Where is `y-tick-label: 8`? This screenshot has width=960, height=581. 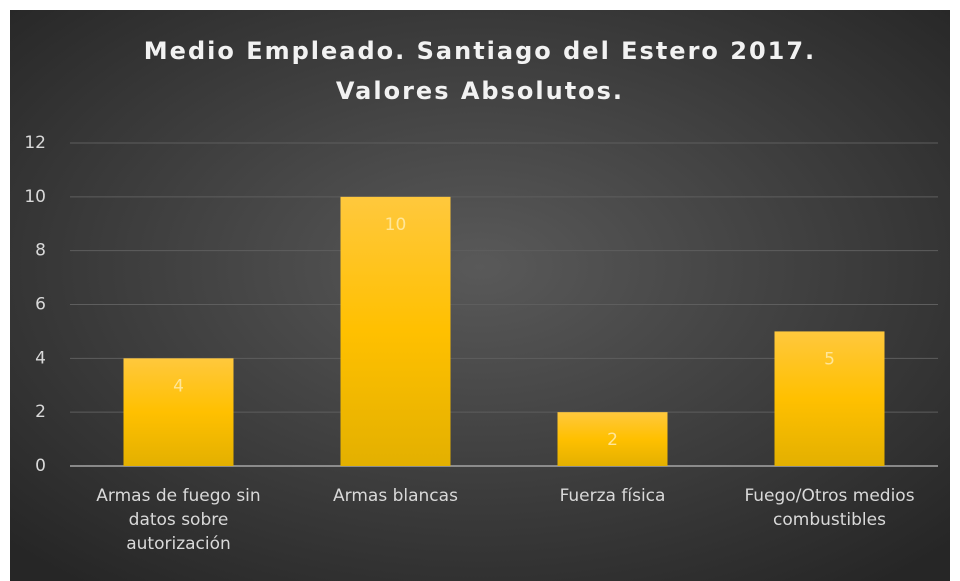 y-tick-label: 8 is located at coordinates (40, 251).